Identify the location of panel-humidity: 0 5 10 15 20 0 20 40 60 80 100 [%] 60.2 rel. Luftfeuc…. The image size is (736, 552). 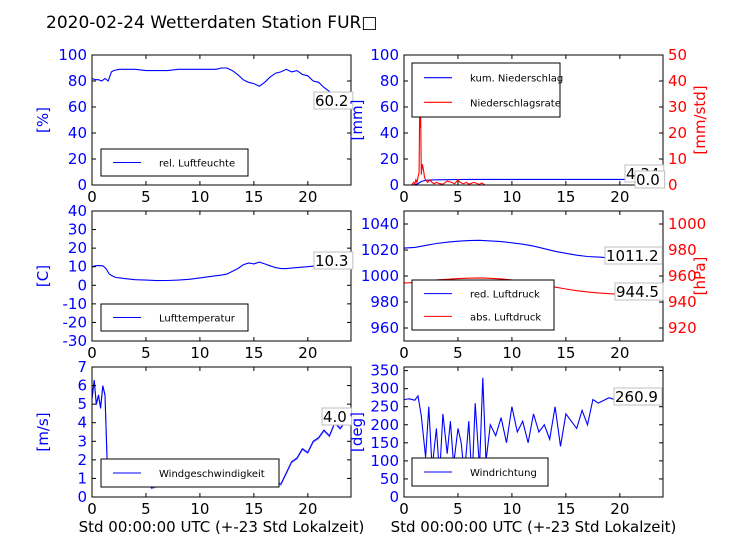
(194, 126).